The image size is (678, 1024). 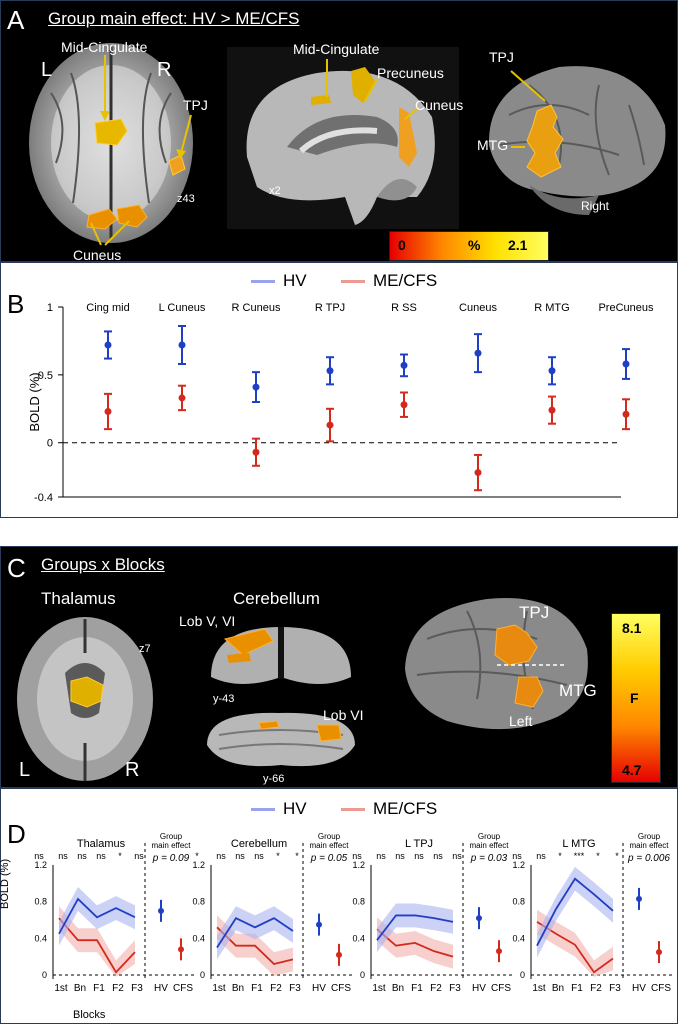 I want to click on subplot-title: Thalamus, so click(x=101, y=844).